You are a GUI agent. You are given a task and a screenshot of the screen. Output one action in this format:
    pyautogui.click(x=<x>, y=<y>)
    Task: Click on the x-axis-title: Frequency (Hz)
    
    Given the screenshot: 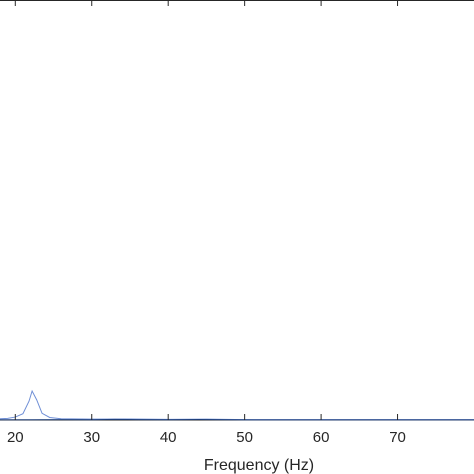 What is the action you would take?
    pyautogui.click(x=259, y=465)
    